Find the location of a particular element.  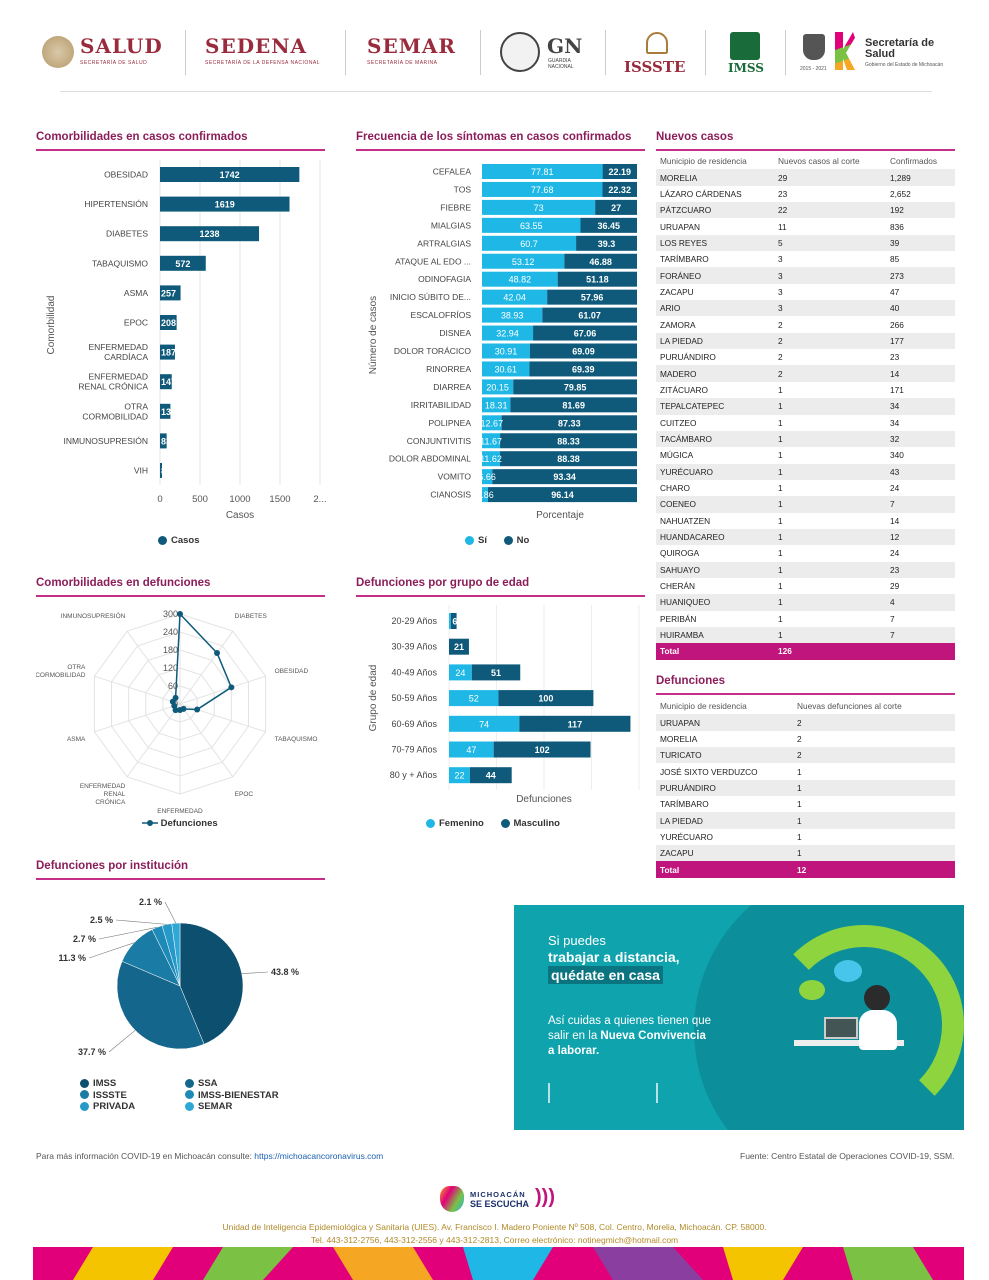

pie-data-label: 43.8 % is located at coordinates (285, 972).